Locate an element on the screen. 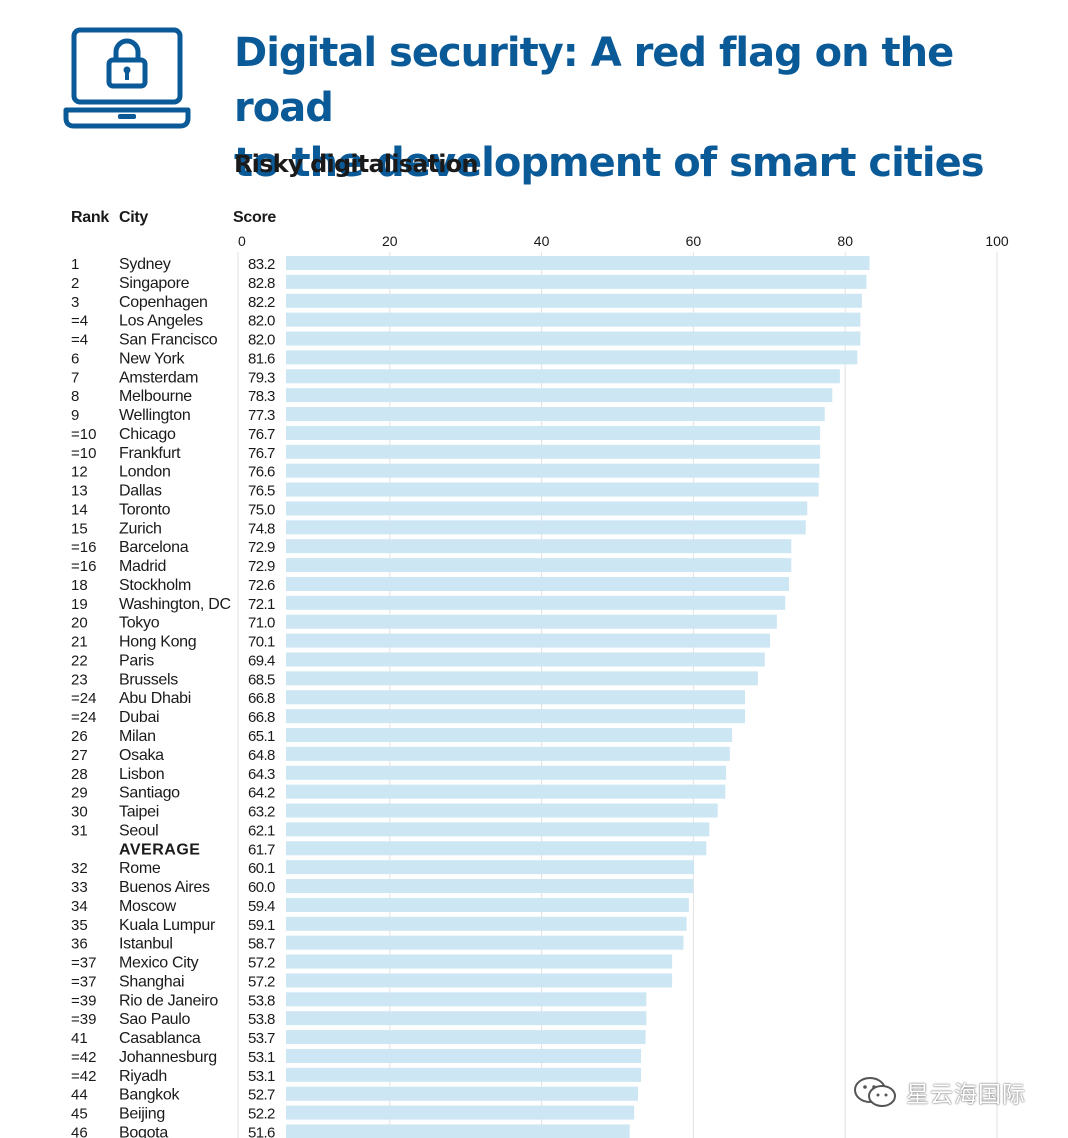 The image size is (1068, 1138). rank-label: 12 is located at coordinates (79, 472).